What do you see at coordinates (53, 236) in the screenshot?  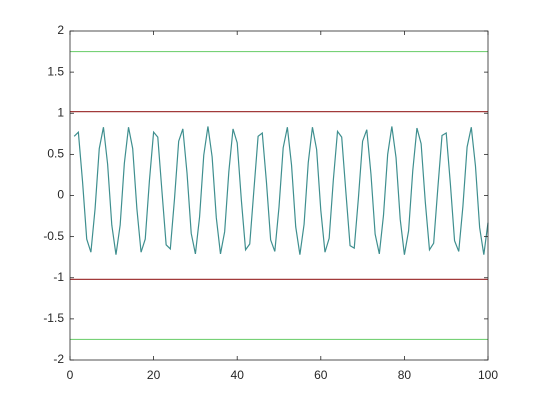 I see `y-tick-label: -0.5` at bounding box center [53, 236].